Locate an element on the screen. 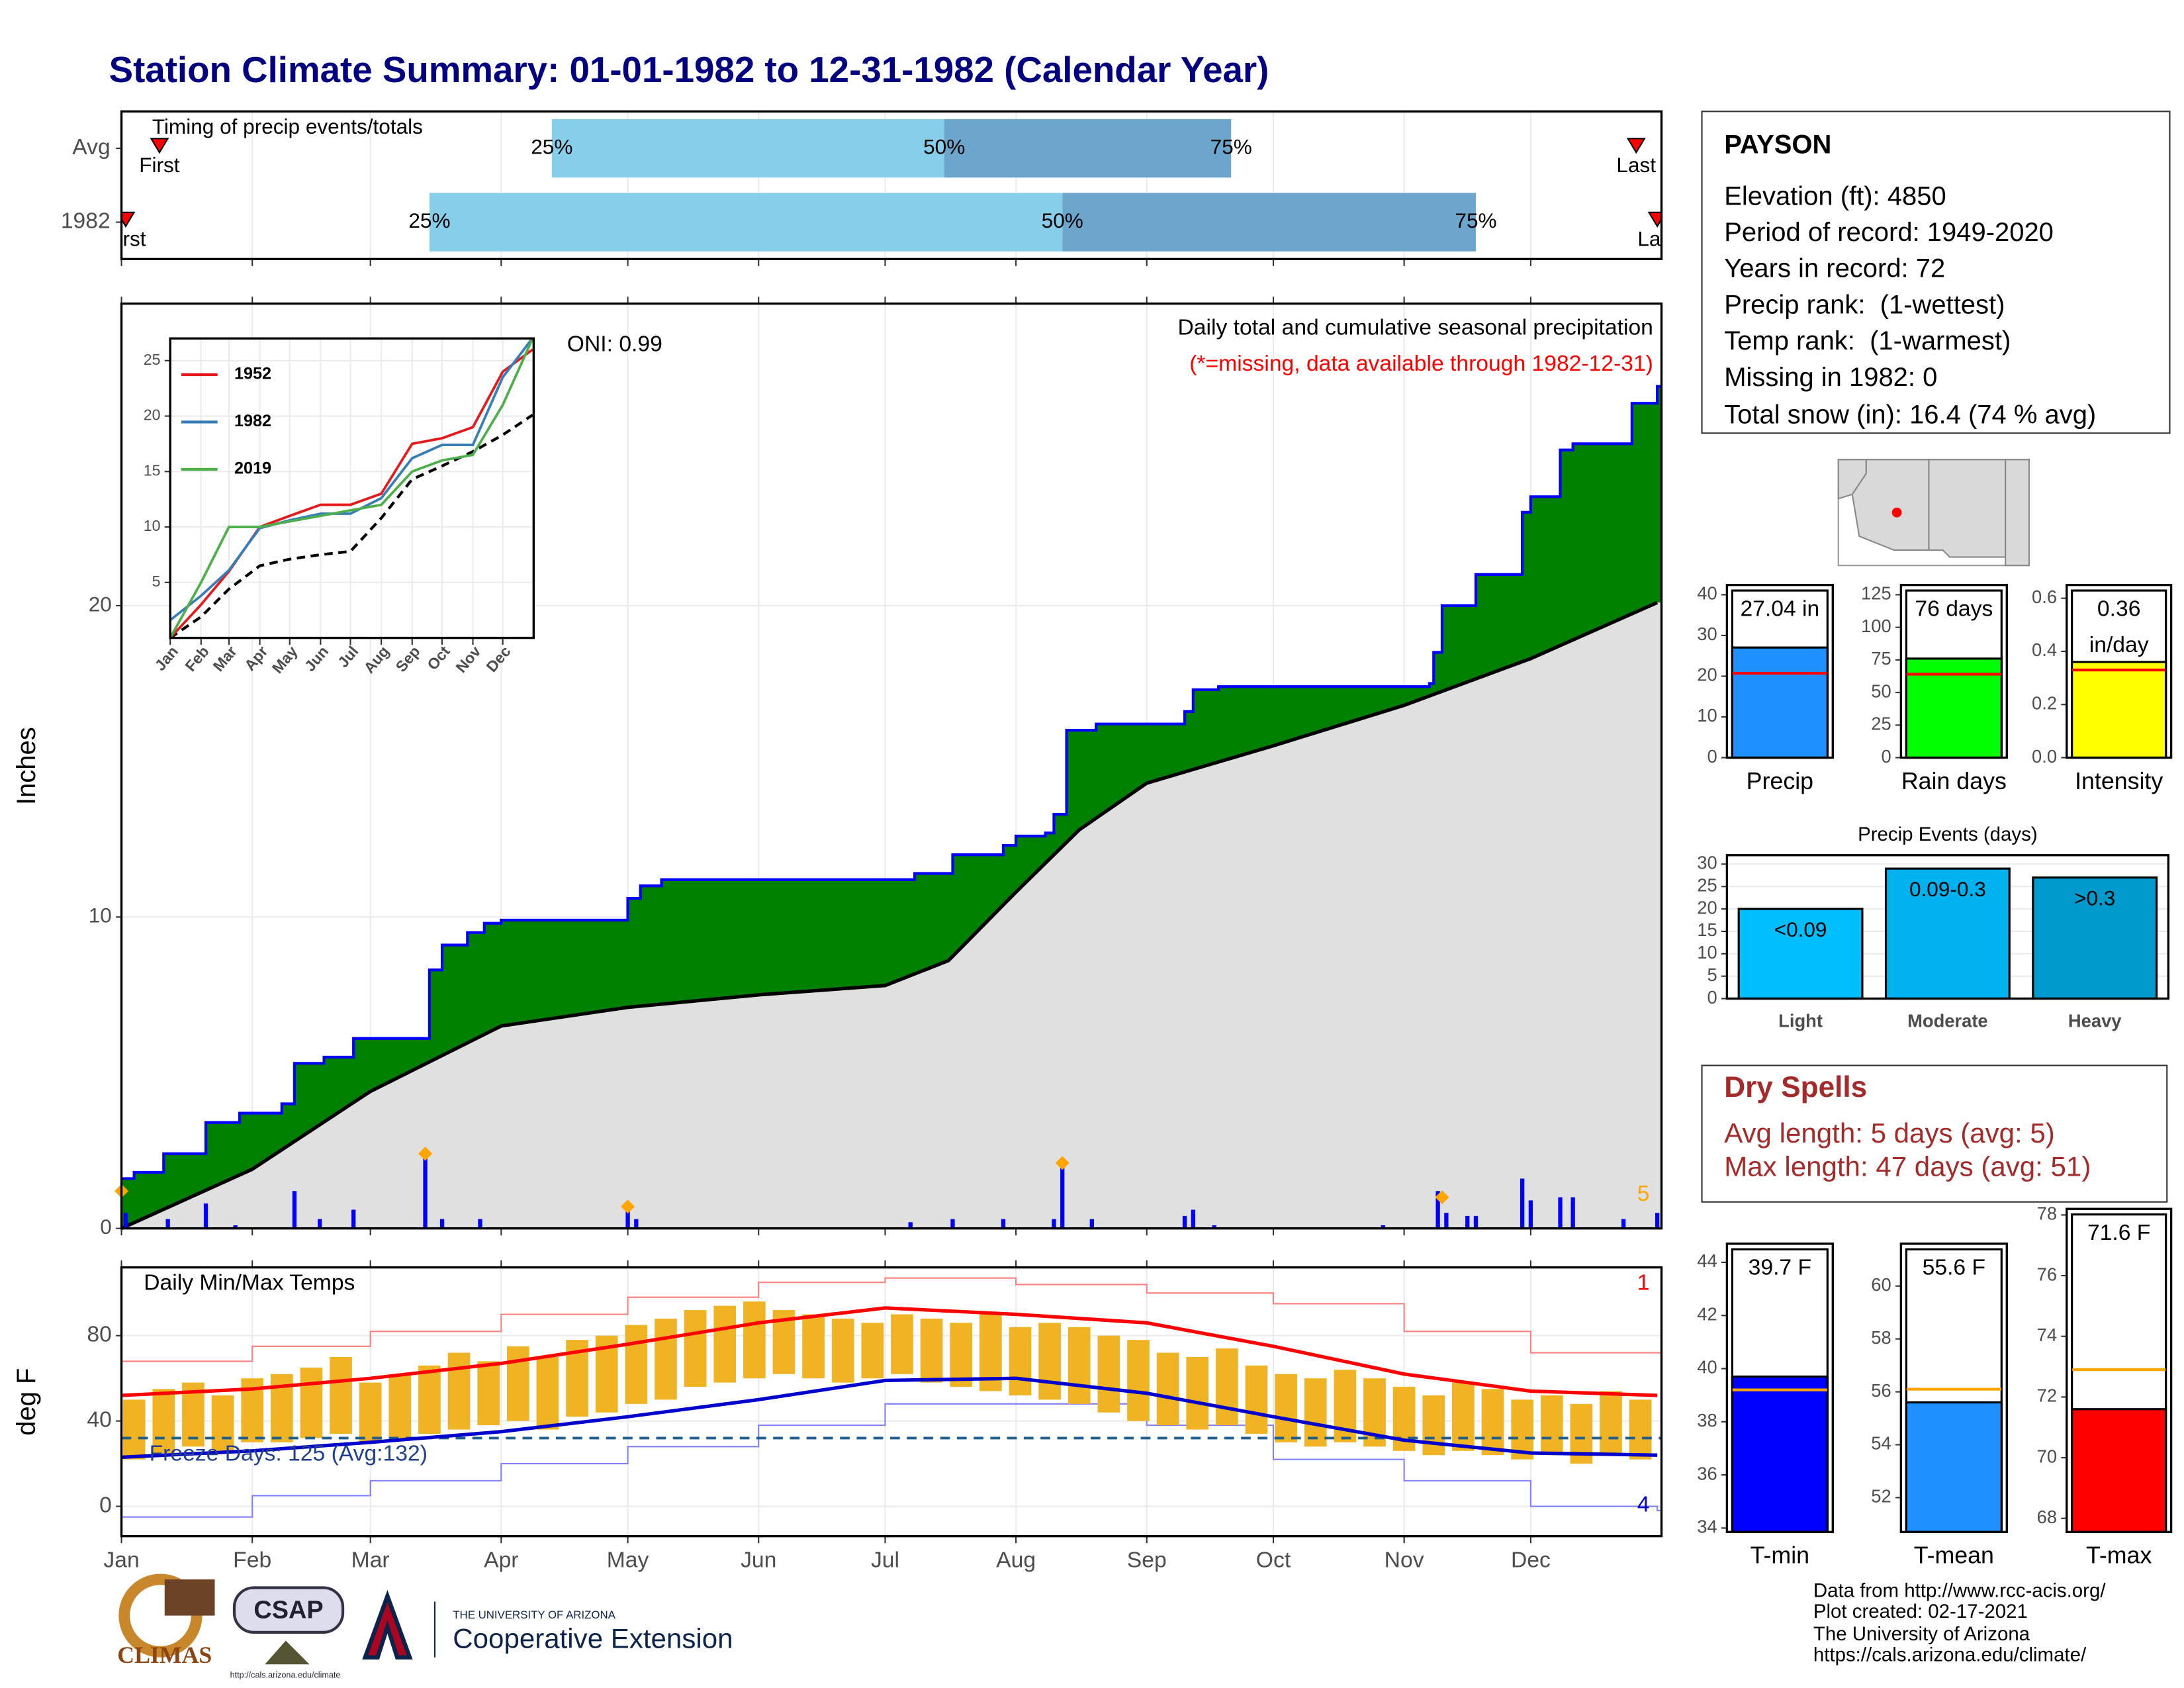  y-tick-label: 68 is located at coordinates (2047, 1517).